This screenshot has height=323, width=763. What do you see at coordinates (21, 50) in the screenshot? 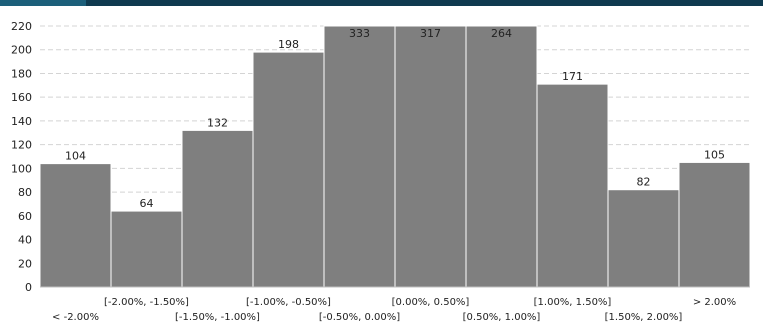
I see `y-tick-label: 200` at bounding box center [21, 50].